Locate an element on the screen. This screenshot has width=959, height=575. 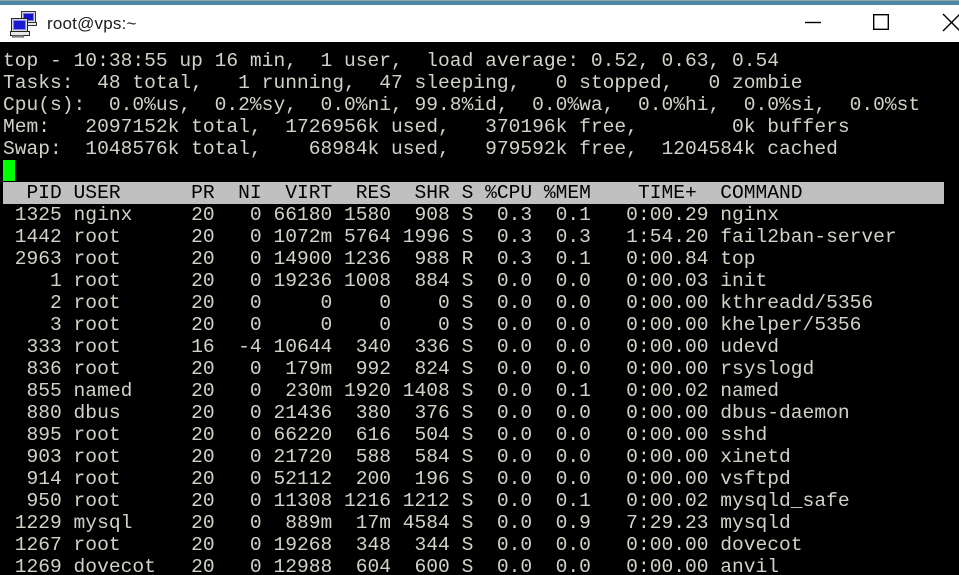
terminal-cursor is located at coordinates (9, 170).